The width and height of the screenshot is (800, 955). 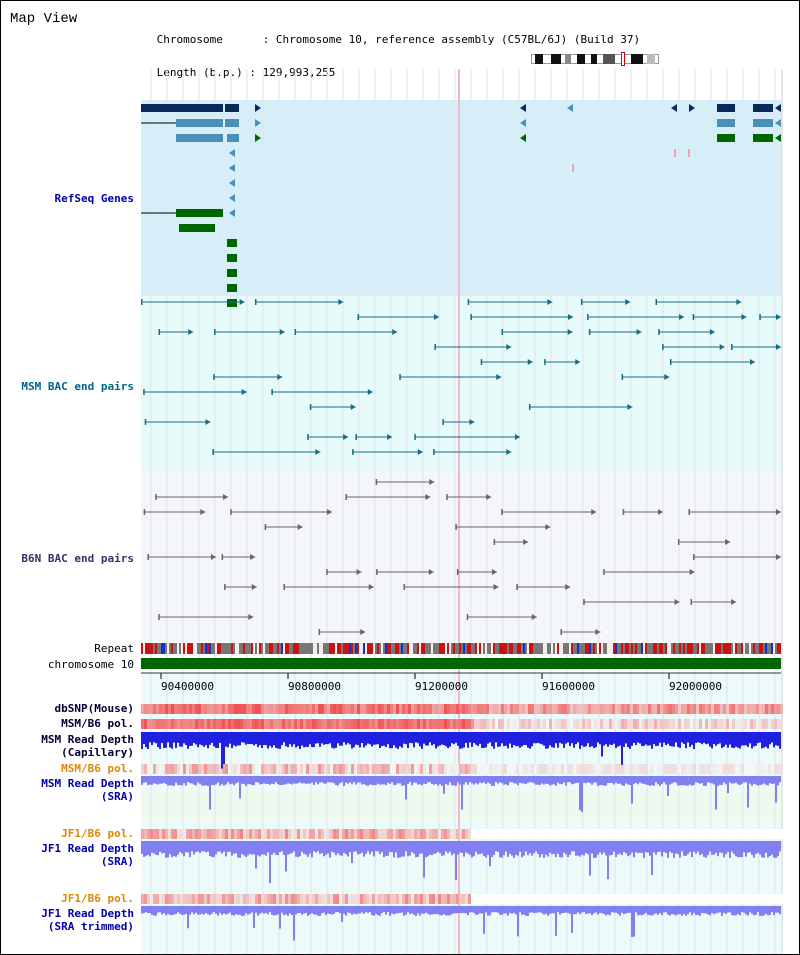 I want to click on gene-arrow, so click(x=778, y=138).